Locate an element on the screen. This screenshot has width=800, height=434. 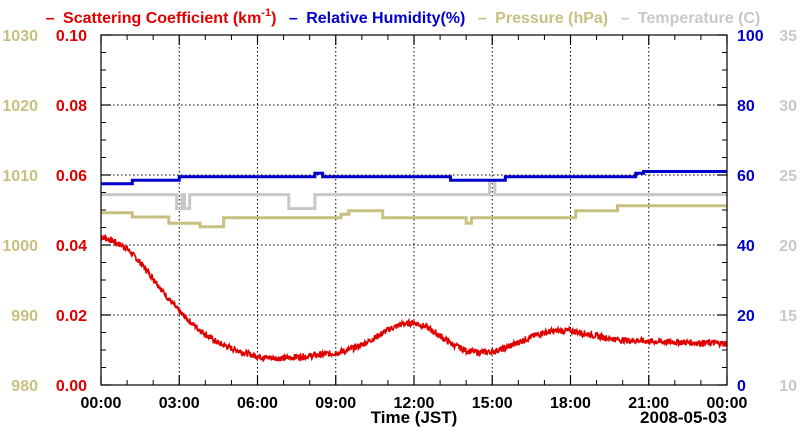
legend-label-scattering: Scattering Coefficient (km is located at coordinates (162, 18).